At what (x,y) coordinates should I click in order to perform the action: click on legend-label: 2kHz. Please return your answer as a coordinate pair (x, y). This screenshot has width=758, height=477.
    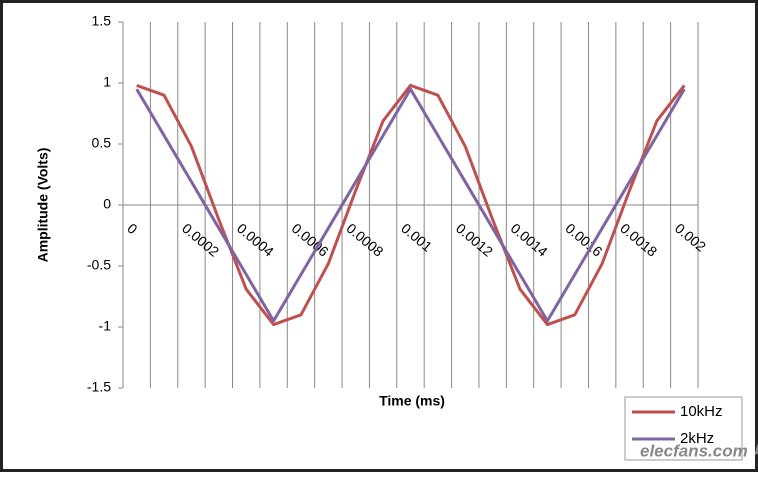
    Looking at the image, I should click on (697, 438).